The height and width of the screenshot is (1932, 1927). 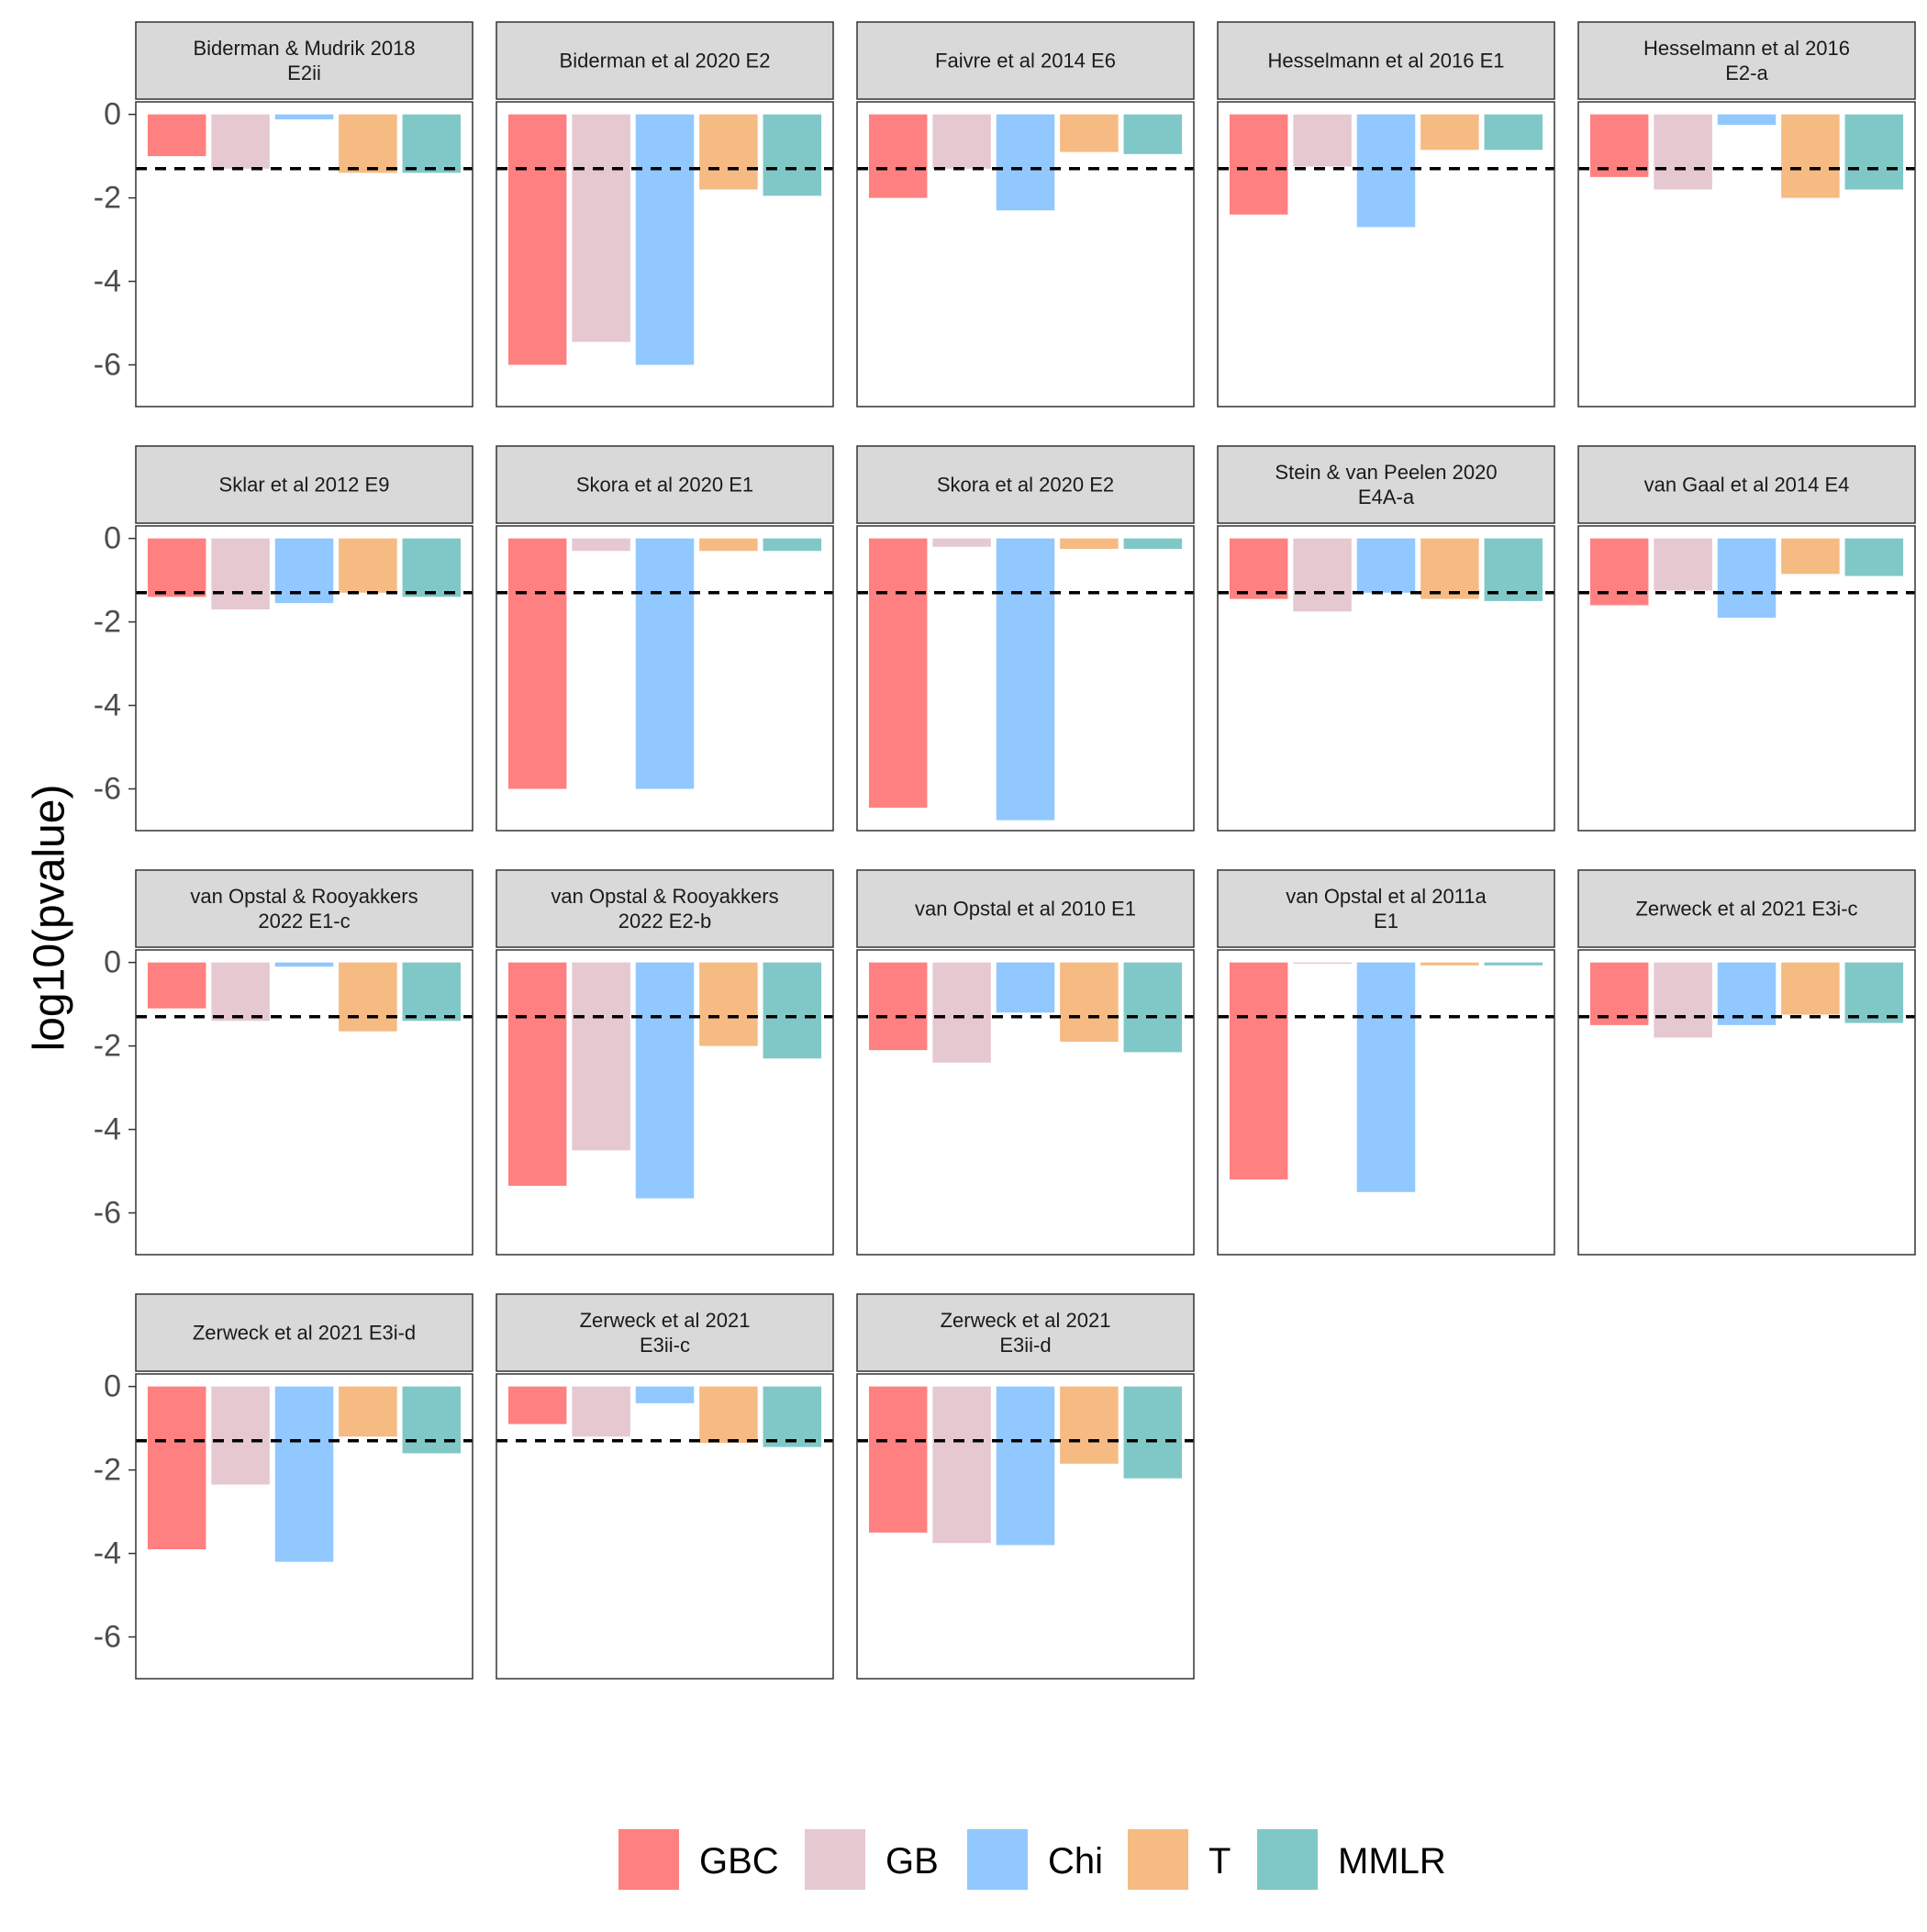 I want to click on facet-title: Hesselmann et al 2016 E1, so click(x=1385, y=61).